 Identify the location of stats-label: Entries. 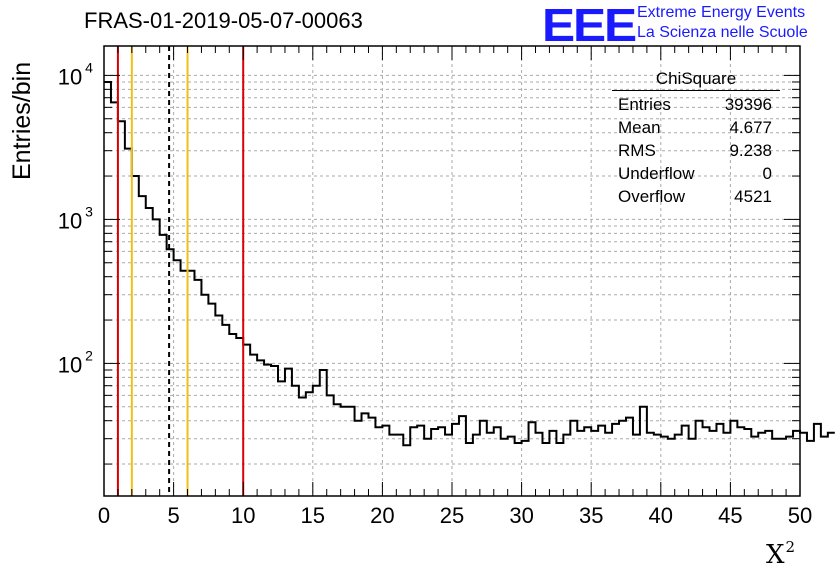
(644, 104).